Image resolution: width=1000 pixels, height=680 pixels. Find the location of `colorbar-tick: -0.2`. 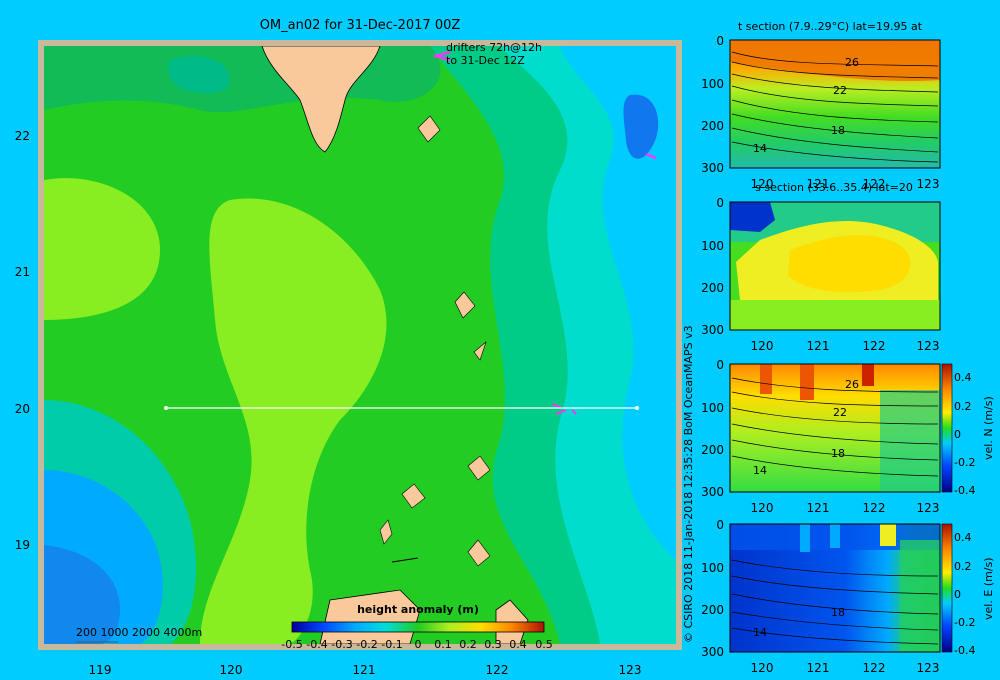

colorbar-tick: -0.2 is located at coordinates (366, 644).